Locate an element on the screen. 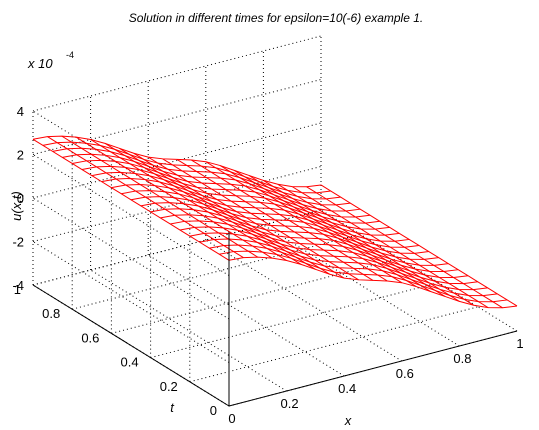 This screenshot has width=539, height=430. x-tick-label: 0.2 is located at coordinates (290, 403).